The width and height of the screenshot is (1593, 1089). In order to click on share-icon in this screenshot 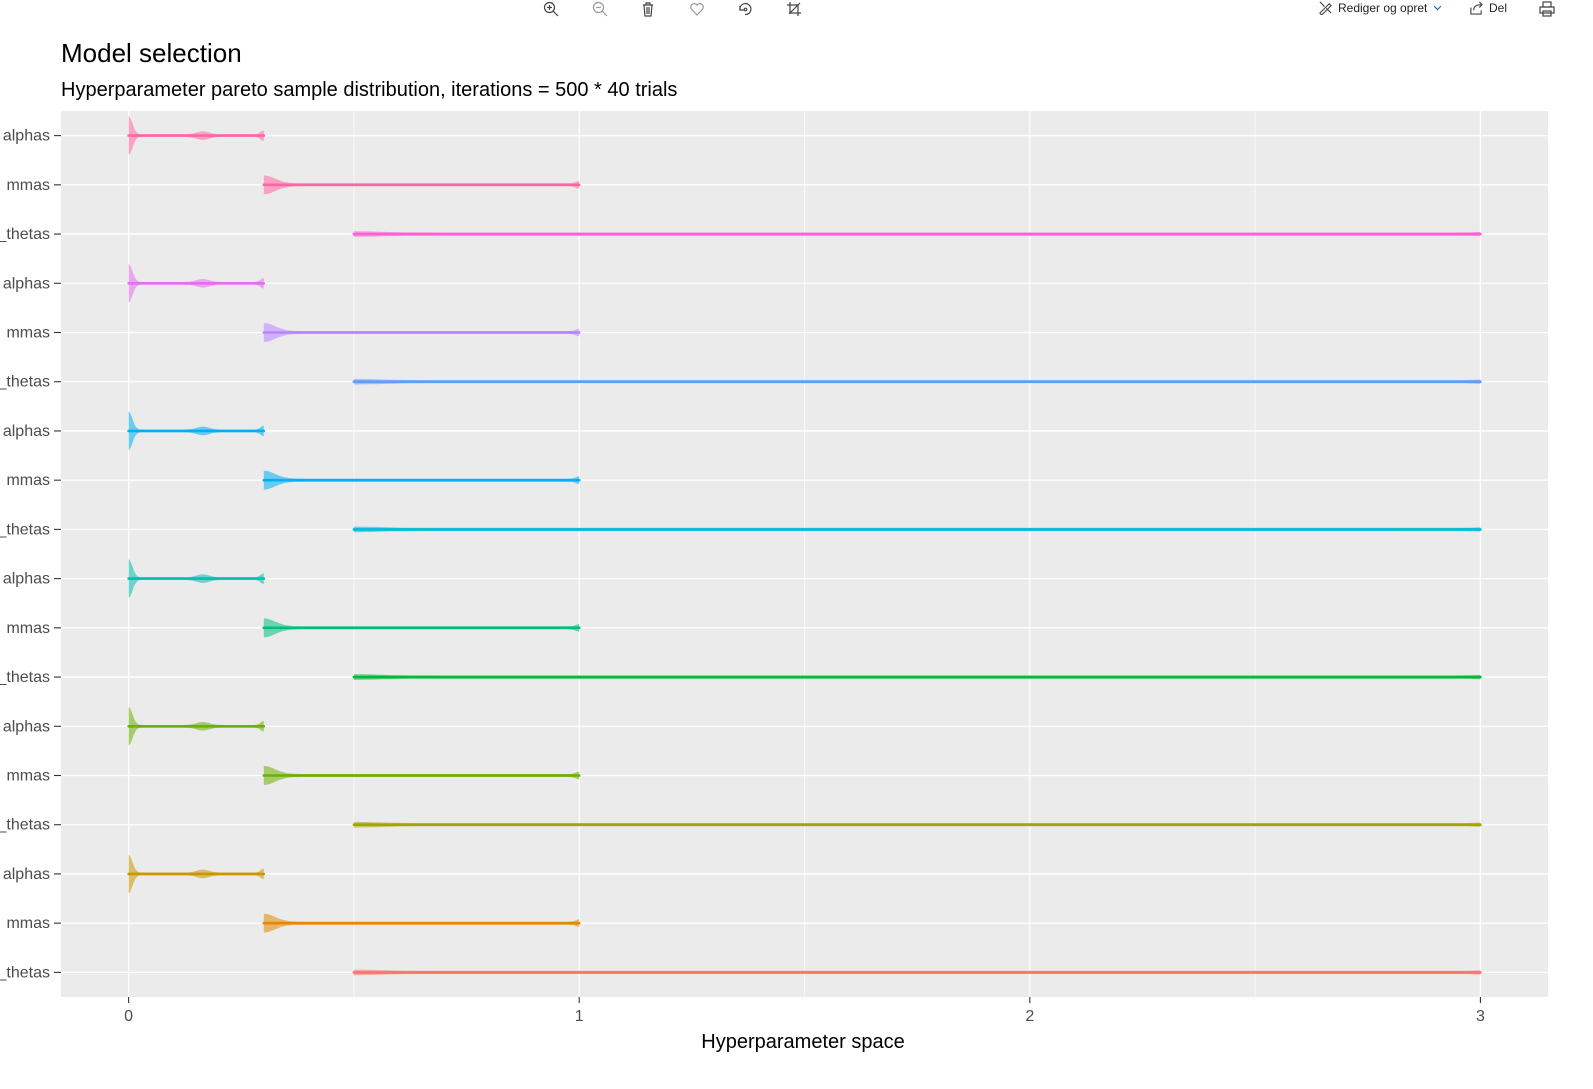, I will do `click(1476, 8)`.